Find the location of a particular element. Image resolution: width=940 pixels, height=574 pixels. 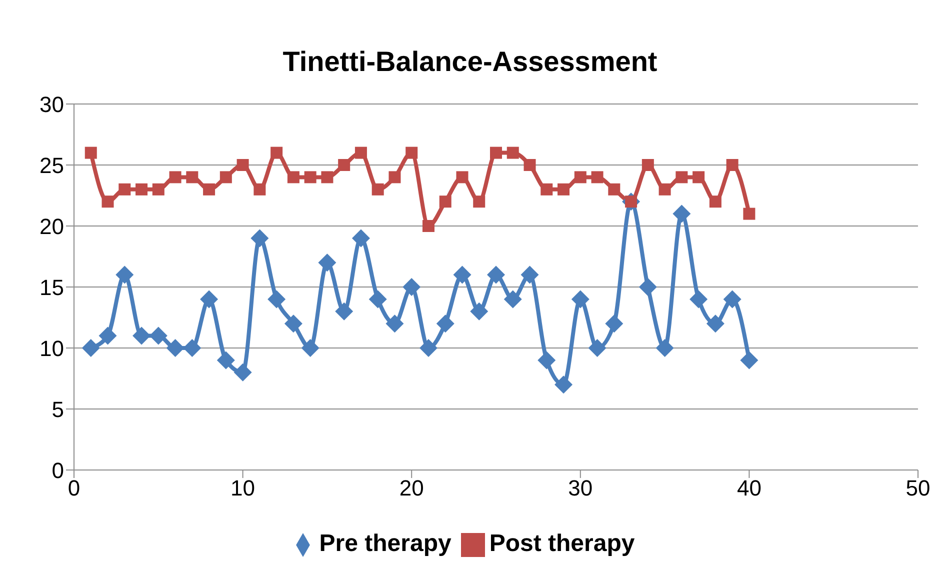

y-tick-label: 30 is located at coordinates (52, 104).